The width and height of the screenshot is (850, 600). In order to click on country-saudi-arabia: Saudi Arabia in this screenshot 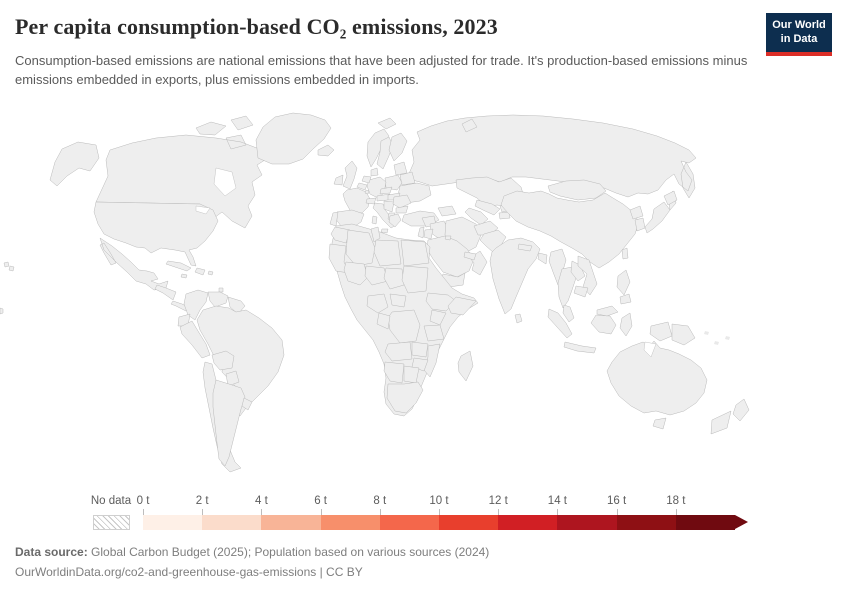, I will do `click(450, 256)`.